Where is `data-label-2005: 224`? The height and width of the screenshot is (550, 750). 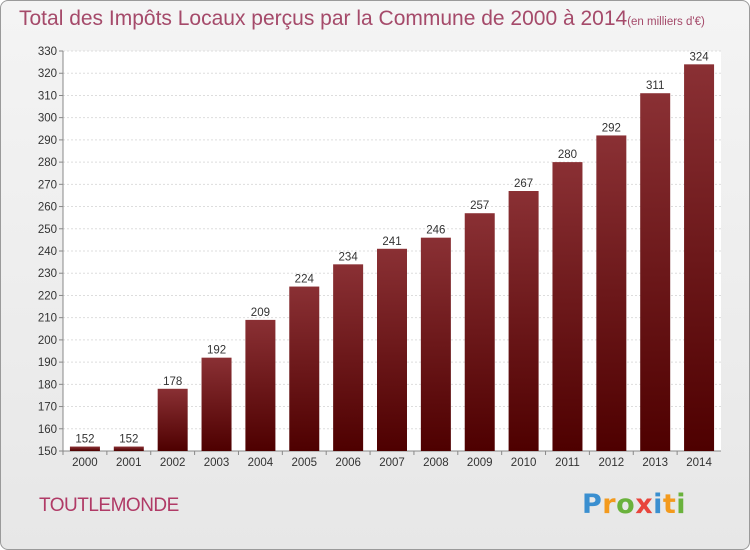 data-label-2005: 224 is located at coordinates (305, 280).